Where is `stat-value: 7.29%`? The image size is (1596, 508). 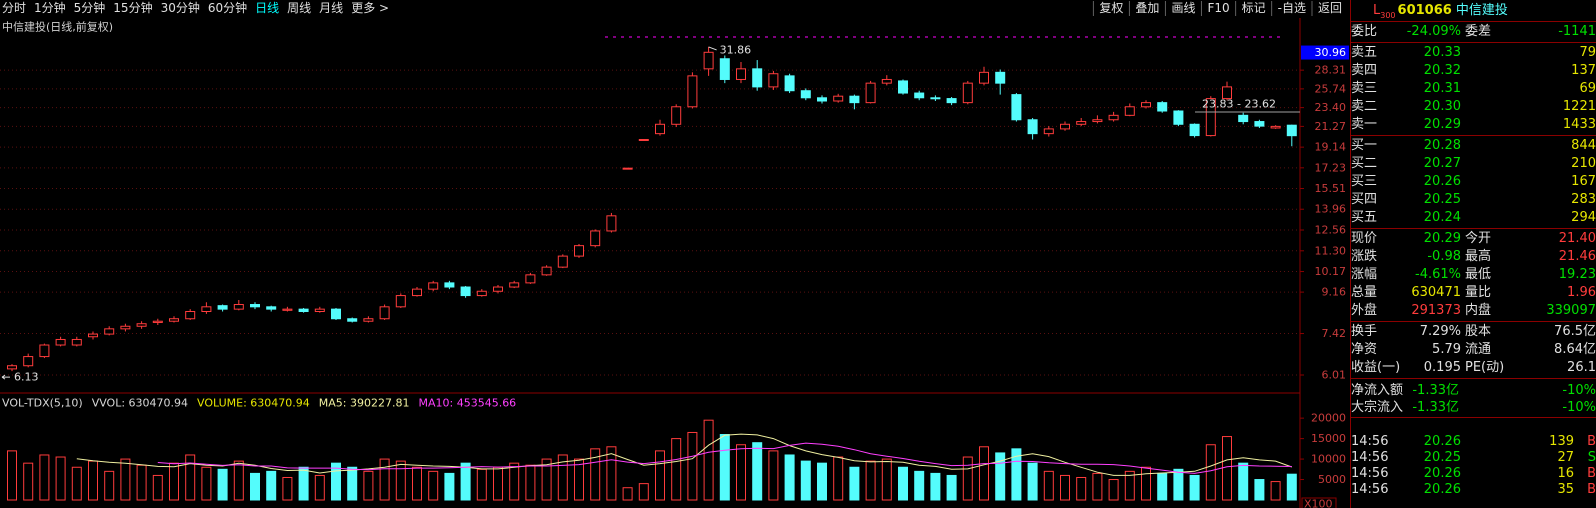 stat-value: 7.29% is located at coordinates (1440, 331).